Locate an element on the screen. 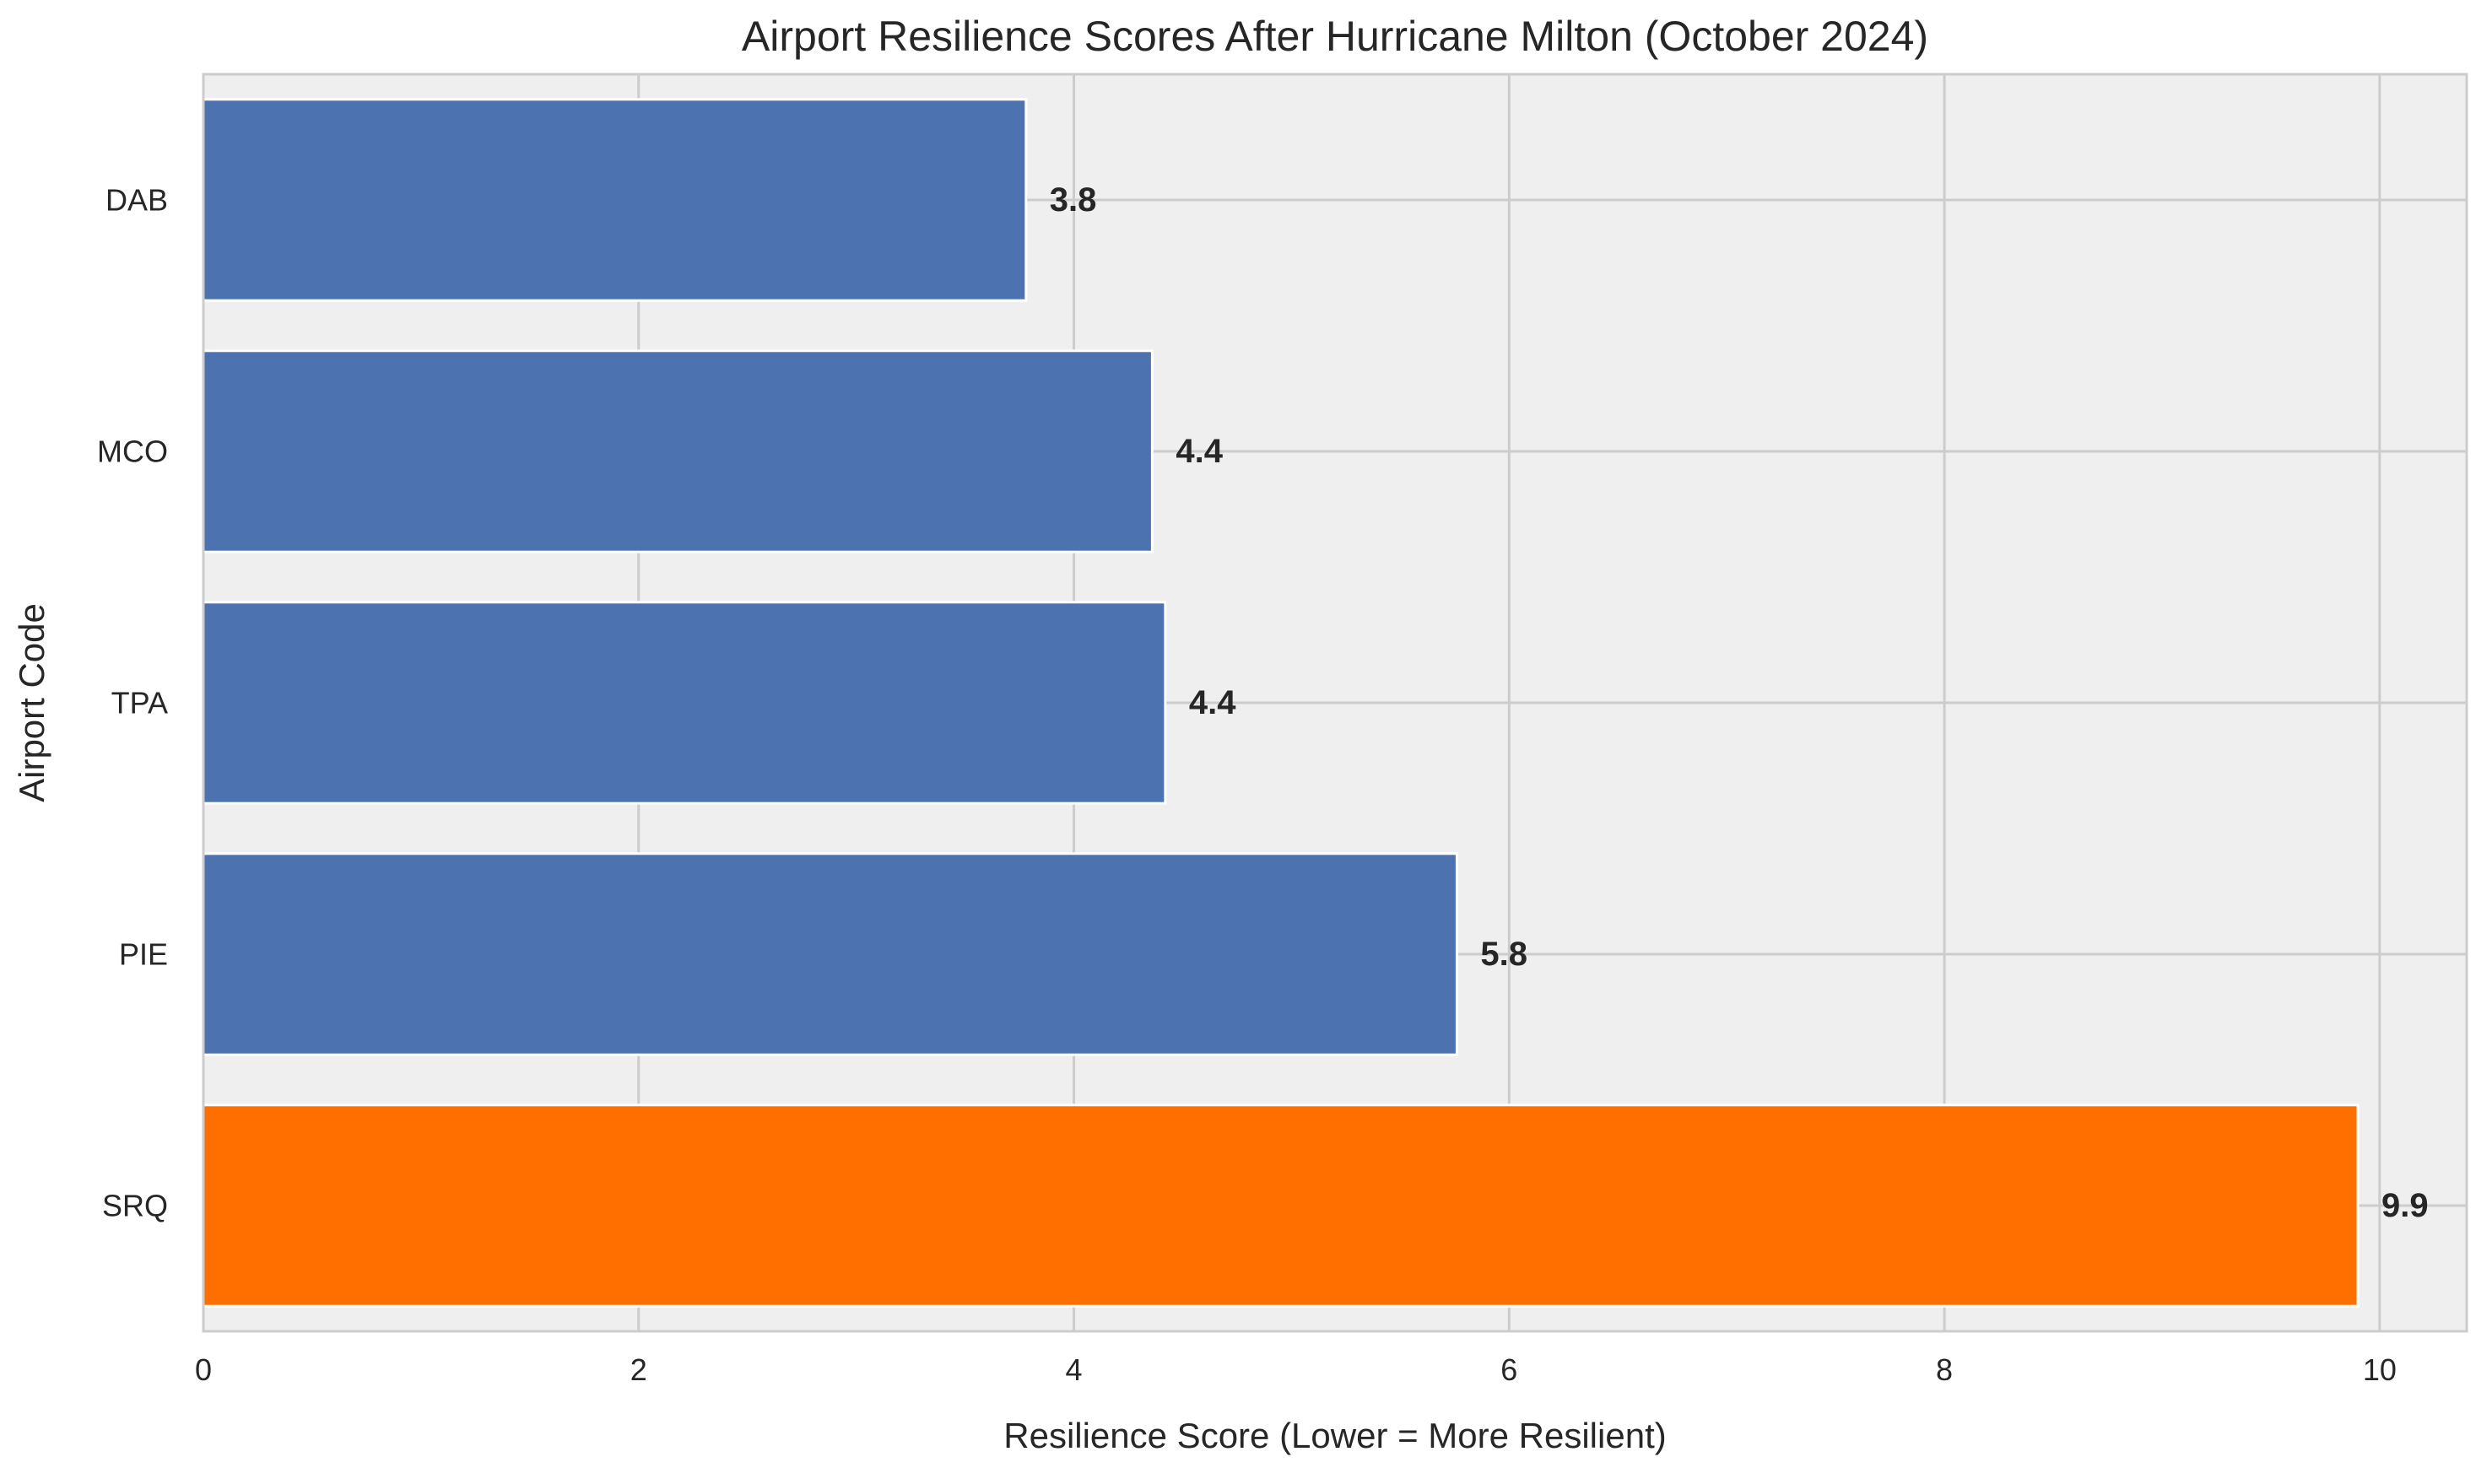 This screenshot has height=1484, width=2492. y-tick-label: SRQ is located at coordinates (135, 1206).